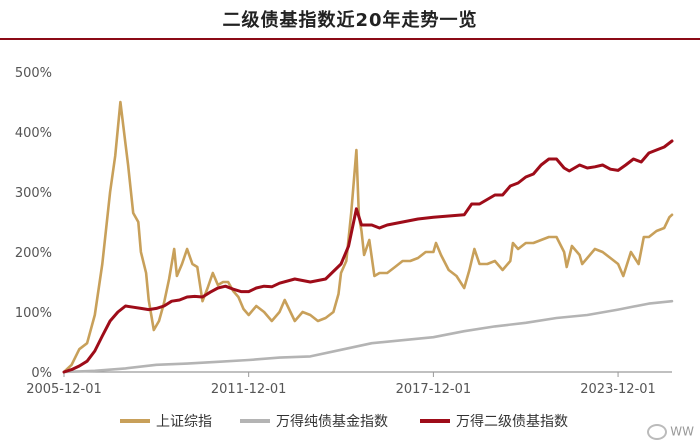  Describe the element at coordinates (33, 133) in the screenshot. I see `y-tick-label: 400%` at that location.